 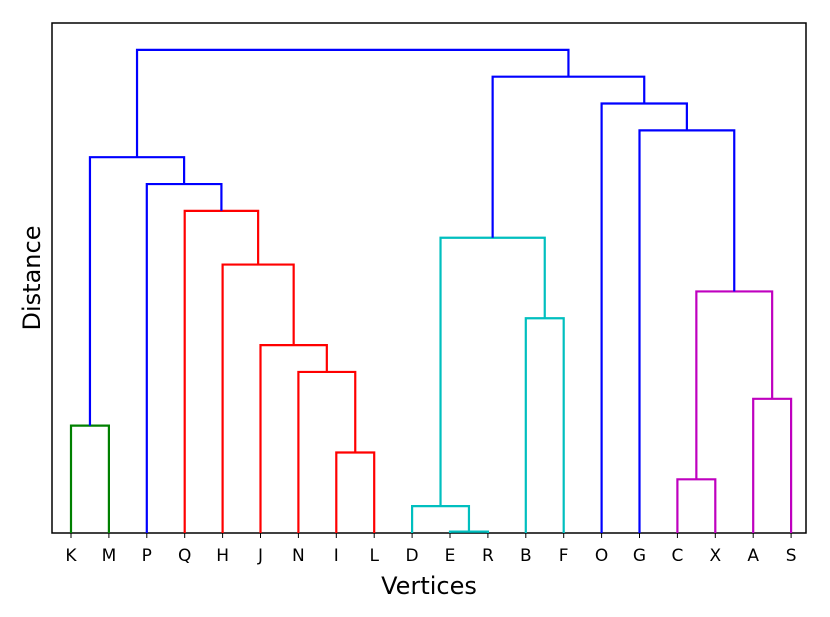 What do you see at coordinates (734, 385) in the screenshot?
I see `link-c-x--a-s` at bounding box center [734, 385].